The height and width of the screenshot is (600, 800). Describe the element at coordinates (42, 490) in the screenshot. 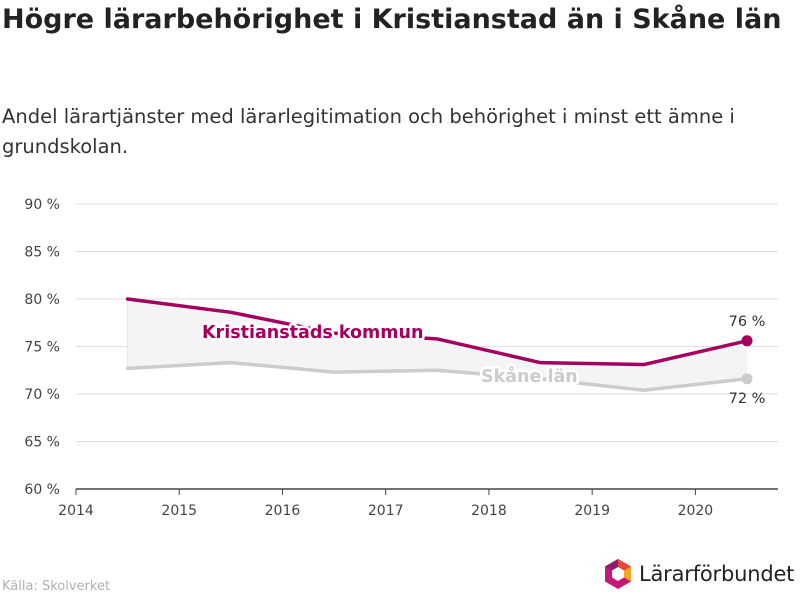

I see `y-tick-label: 60 %` at that location.